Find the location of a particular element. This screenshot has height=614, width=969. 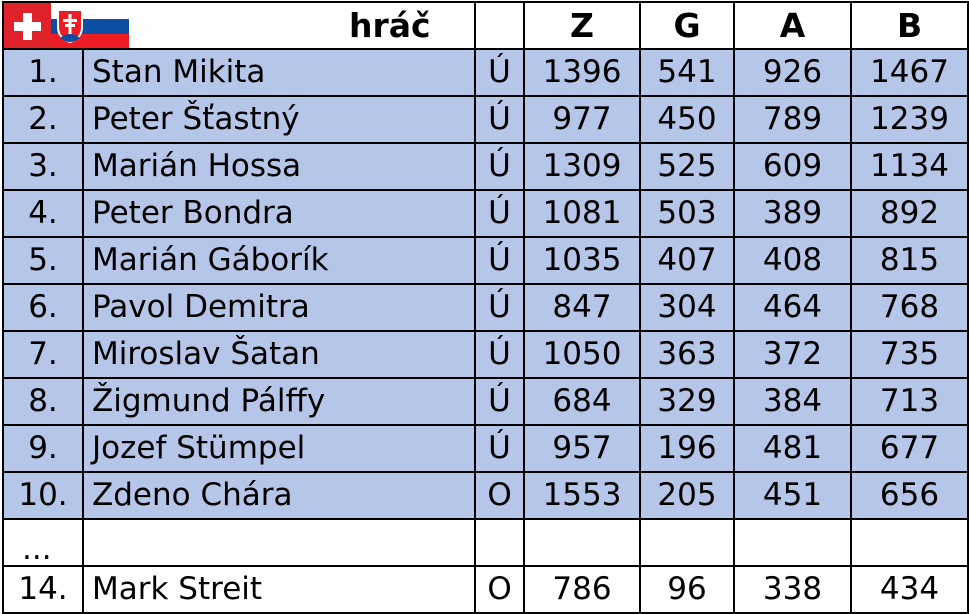

table-row: 14. Mark Streit O 786 96 338 434 is located at coordinates (485, 589).